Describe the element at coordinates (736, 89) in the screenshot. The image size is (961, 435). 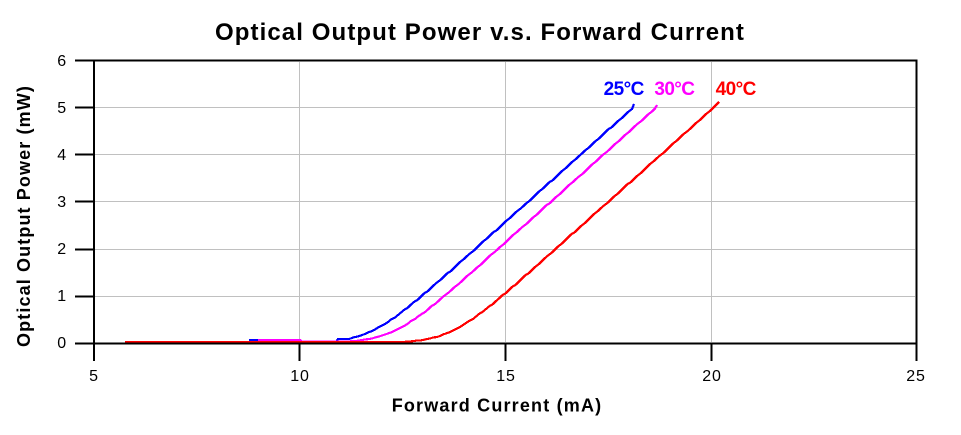
I see `svg-text: 40°C` at that location.